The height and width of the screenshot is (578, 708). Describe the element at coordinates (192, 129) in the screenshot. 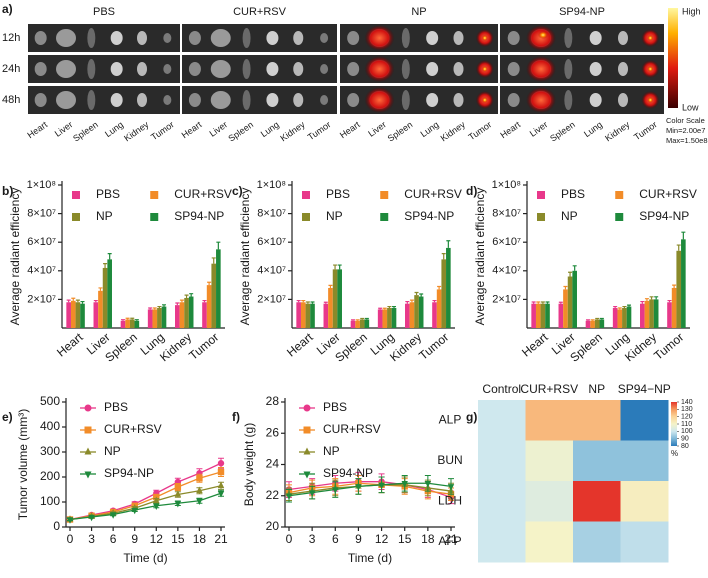

I see `organ-label: Heart` at that location.